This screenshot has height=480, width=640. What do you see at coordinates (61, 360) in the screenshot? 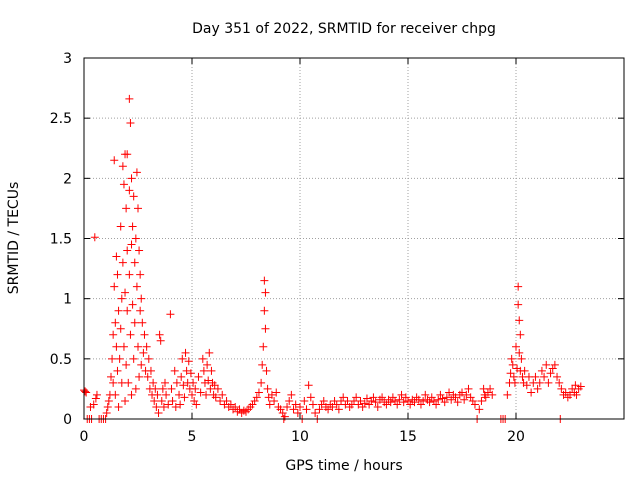
I see `y-tick-label: 0.5` at bounding box center [61, 360].